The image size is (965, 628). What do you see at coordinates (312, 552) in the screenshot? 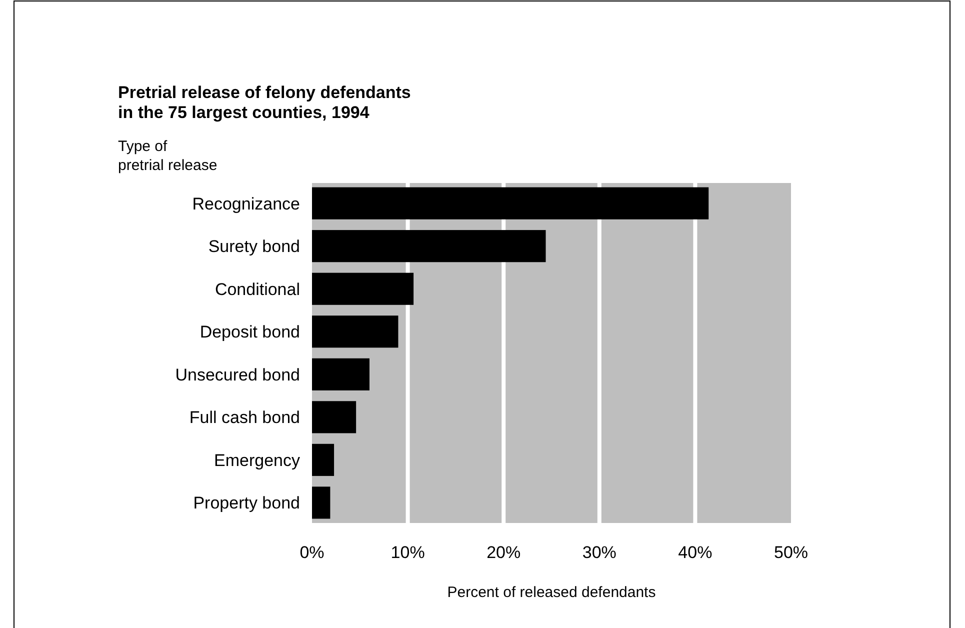
I see `x-tick-label: 0%` at bounding box center [312, 552].